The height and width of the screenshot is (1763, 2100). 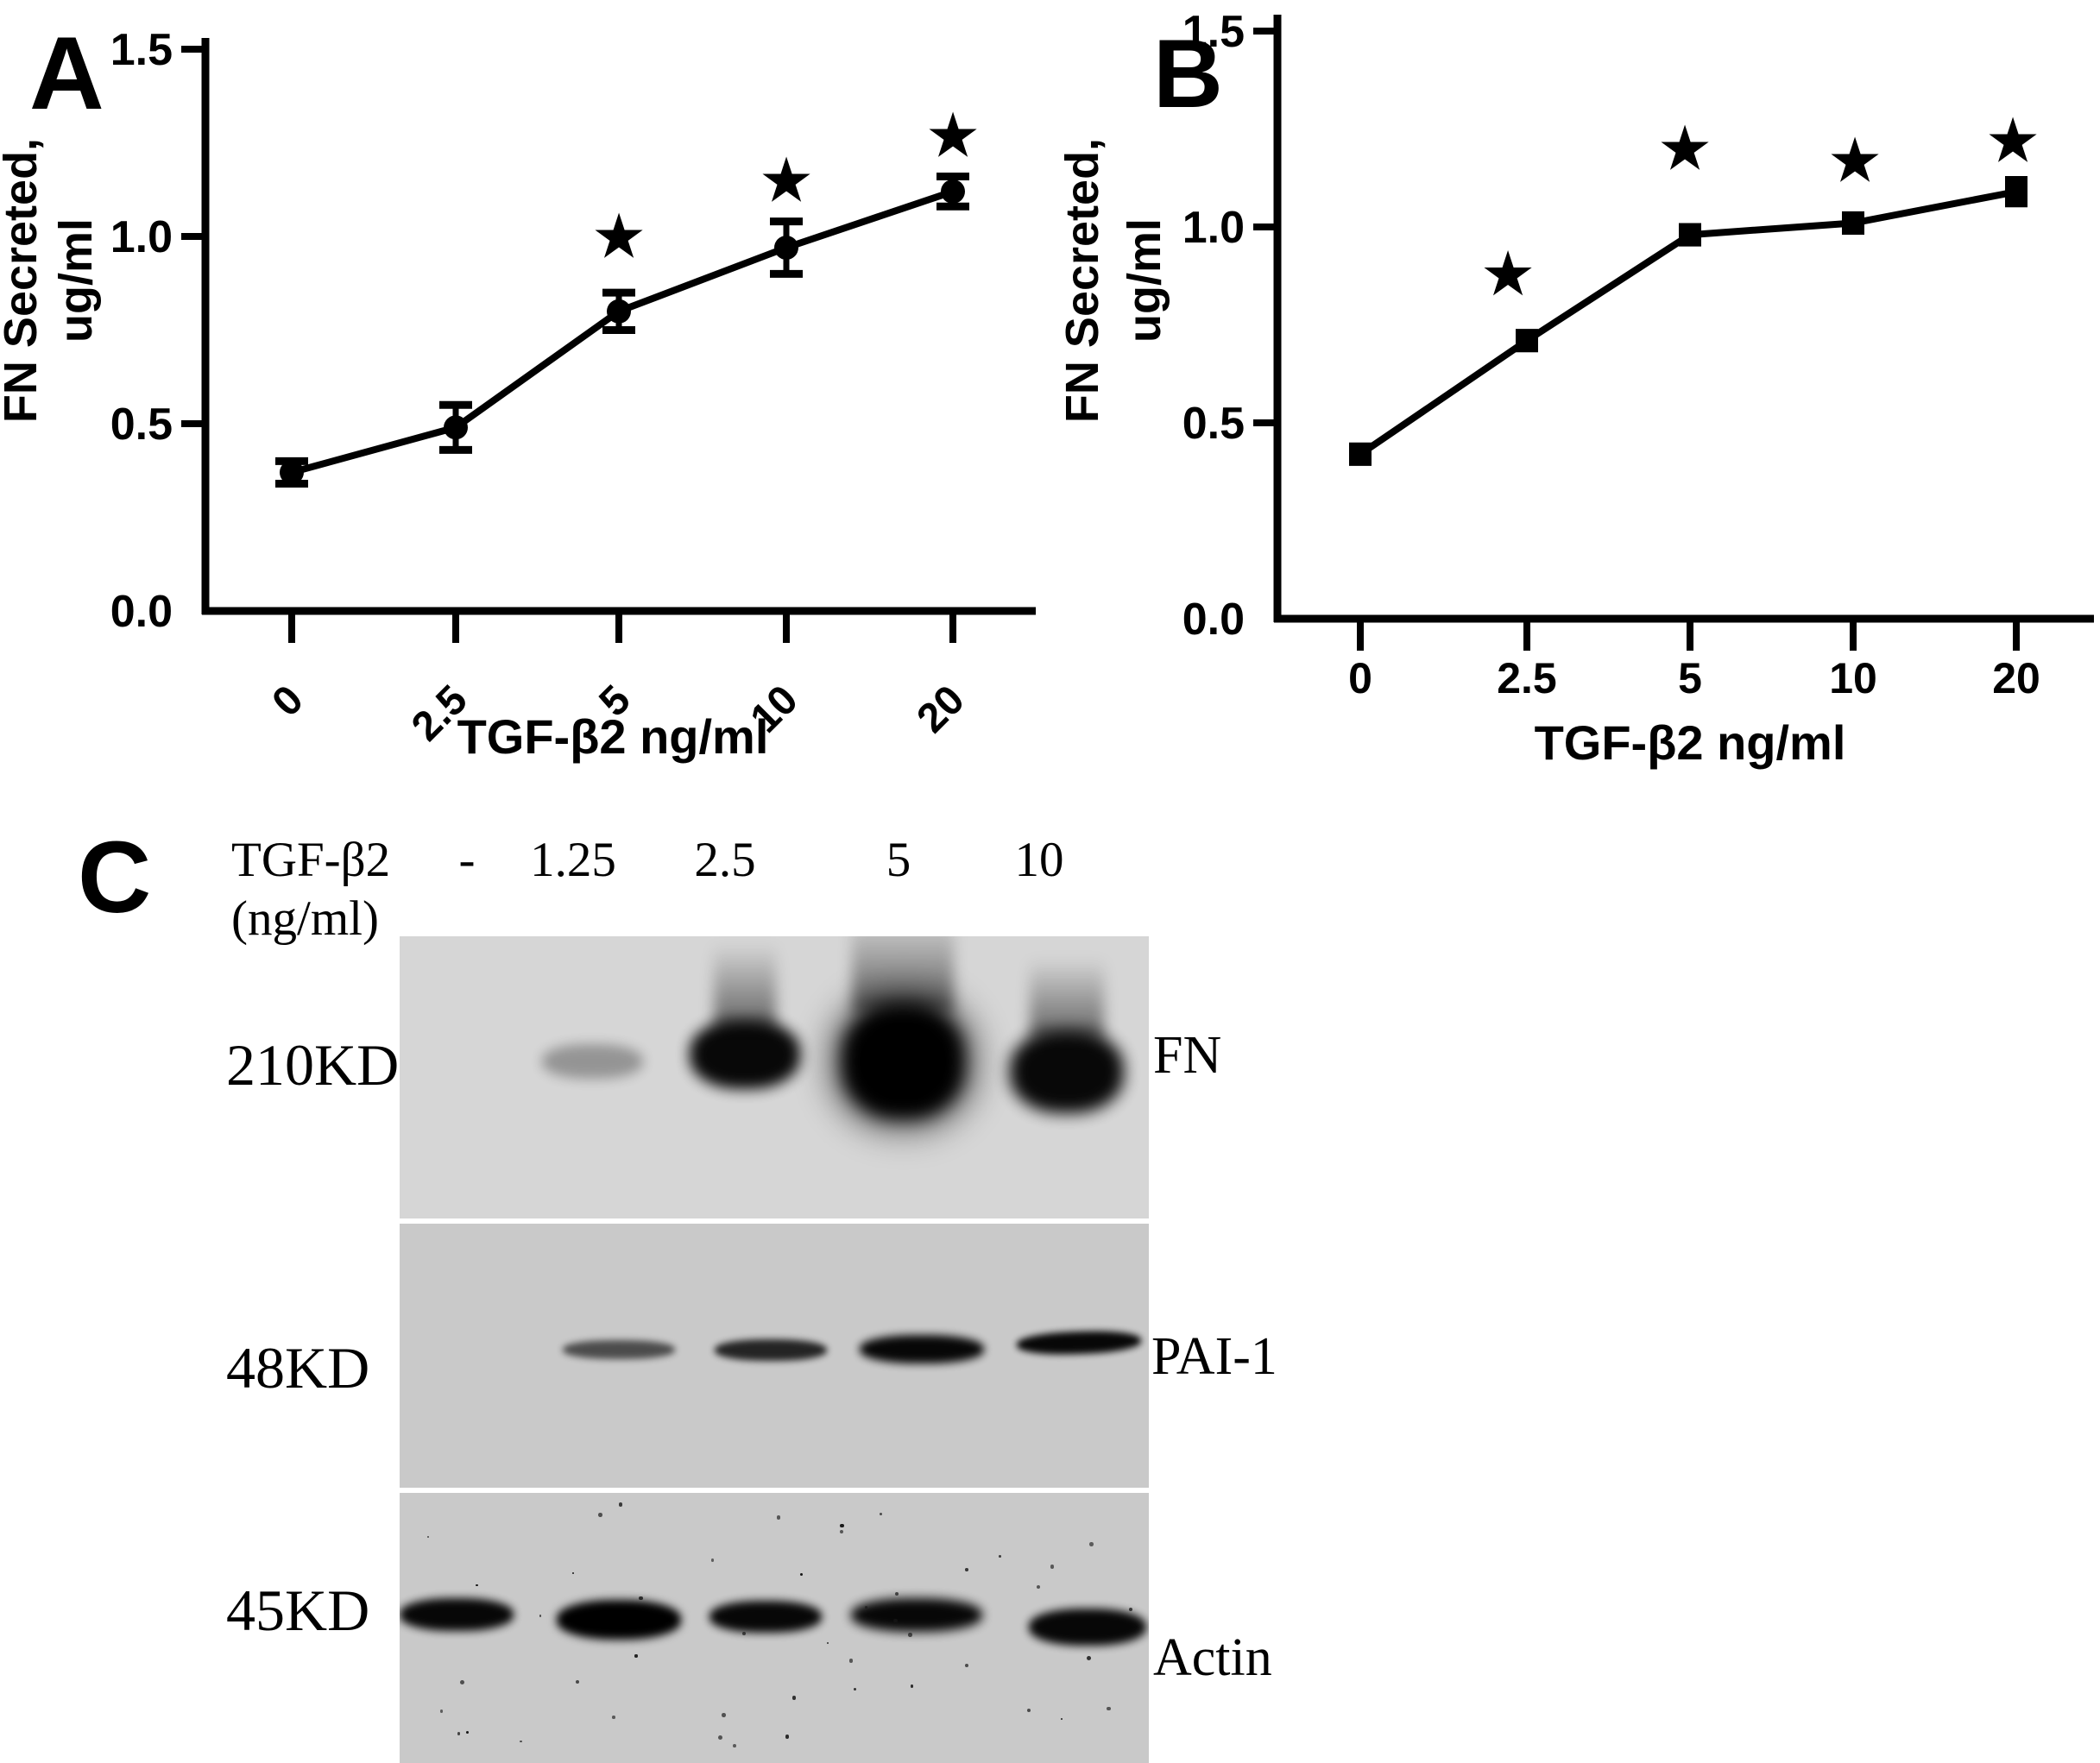 What do you see at coordinates (1187, 1055) in the screenshot?
I see `fn-protein-label: FN` at bounding box center [1187, 1055].